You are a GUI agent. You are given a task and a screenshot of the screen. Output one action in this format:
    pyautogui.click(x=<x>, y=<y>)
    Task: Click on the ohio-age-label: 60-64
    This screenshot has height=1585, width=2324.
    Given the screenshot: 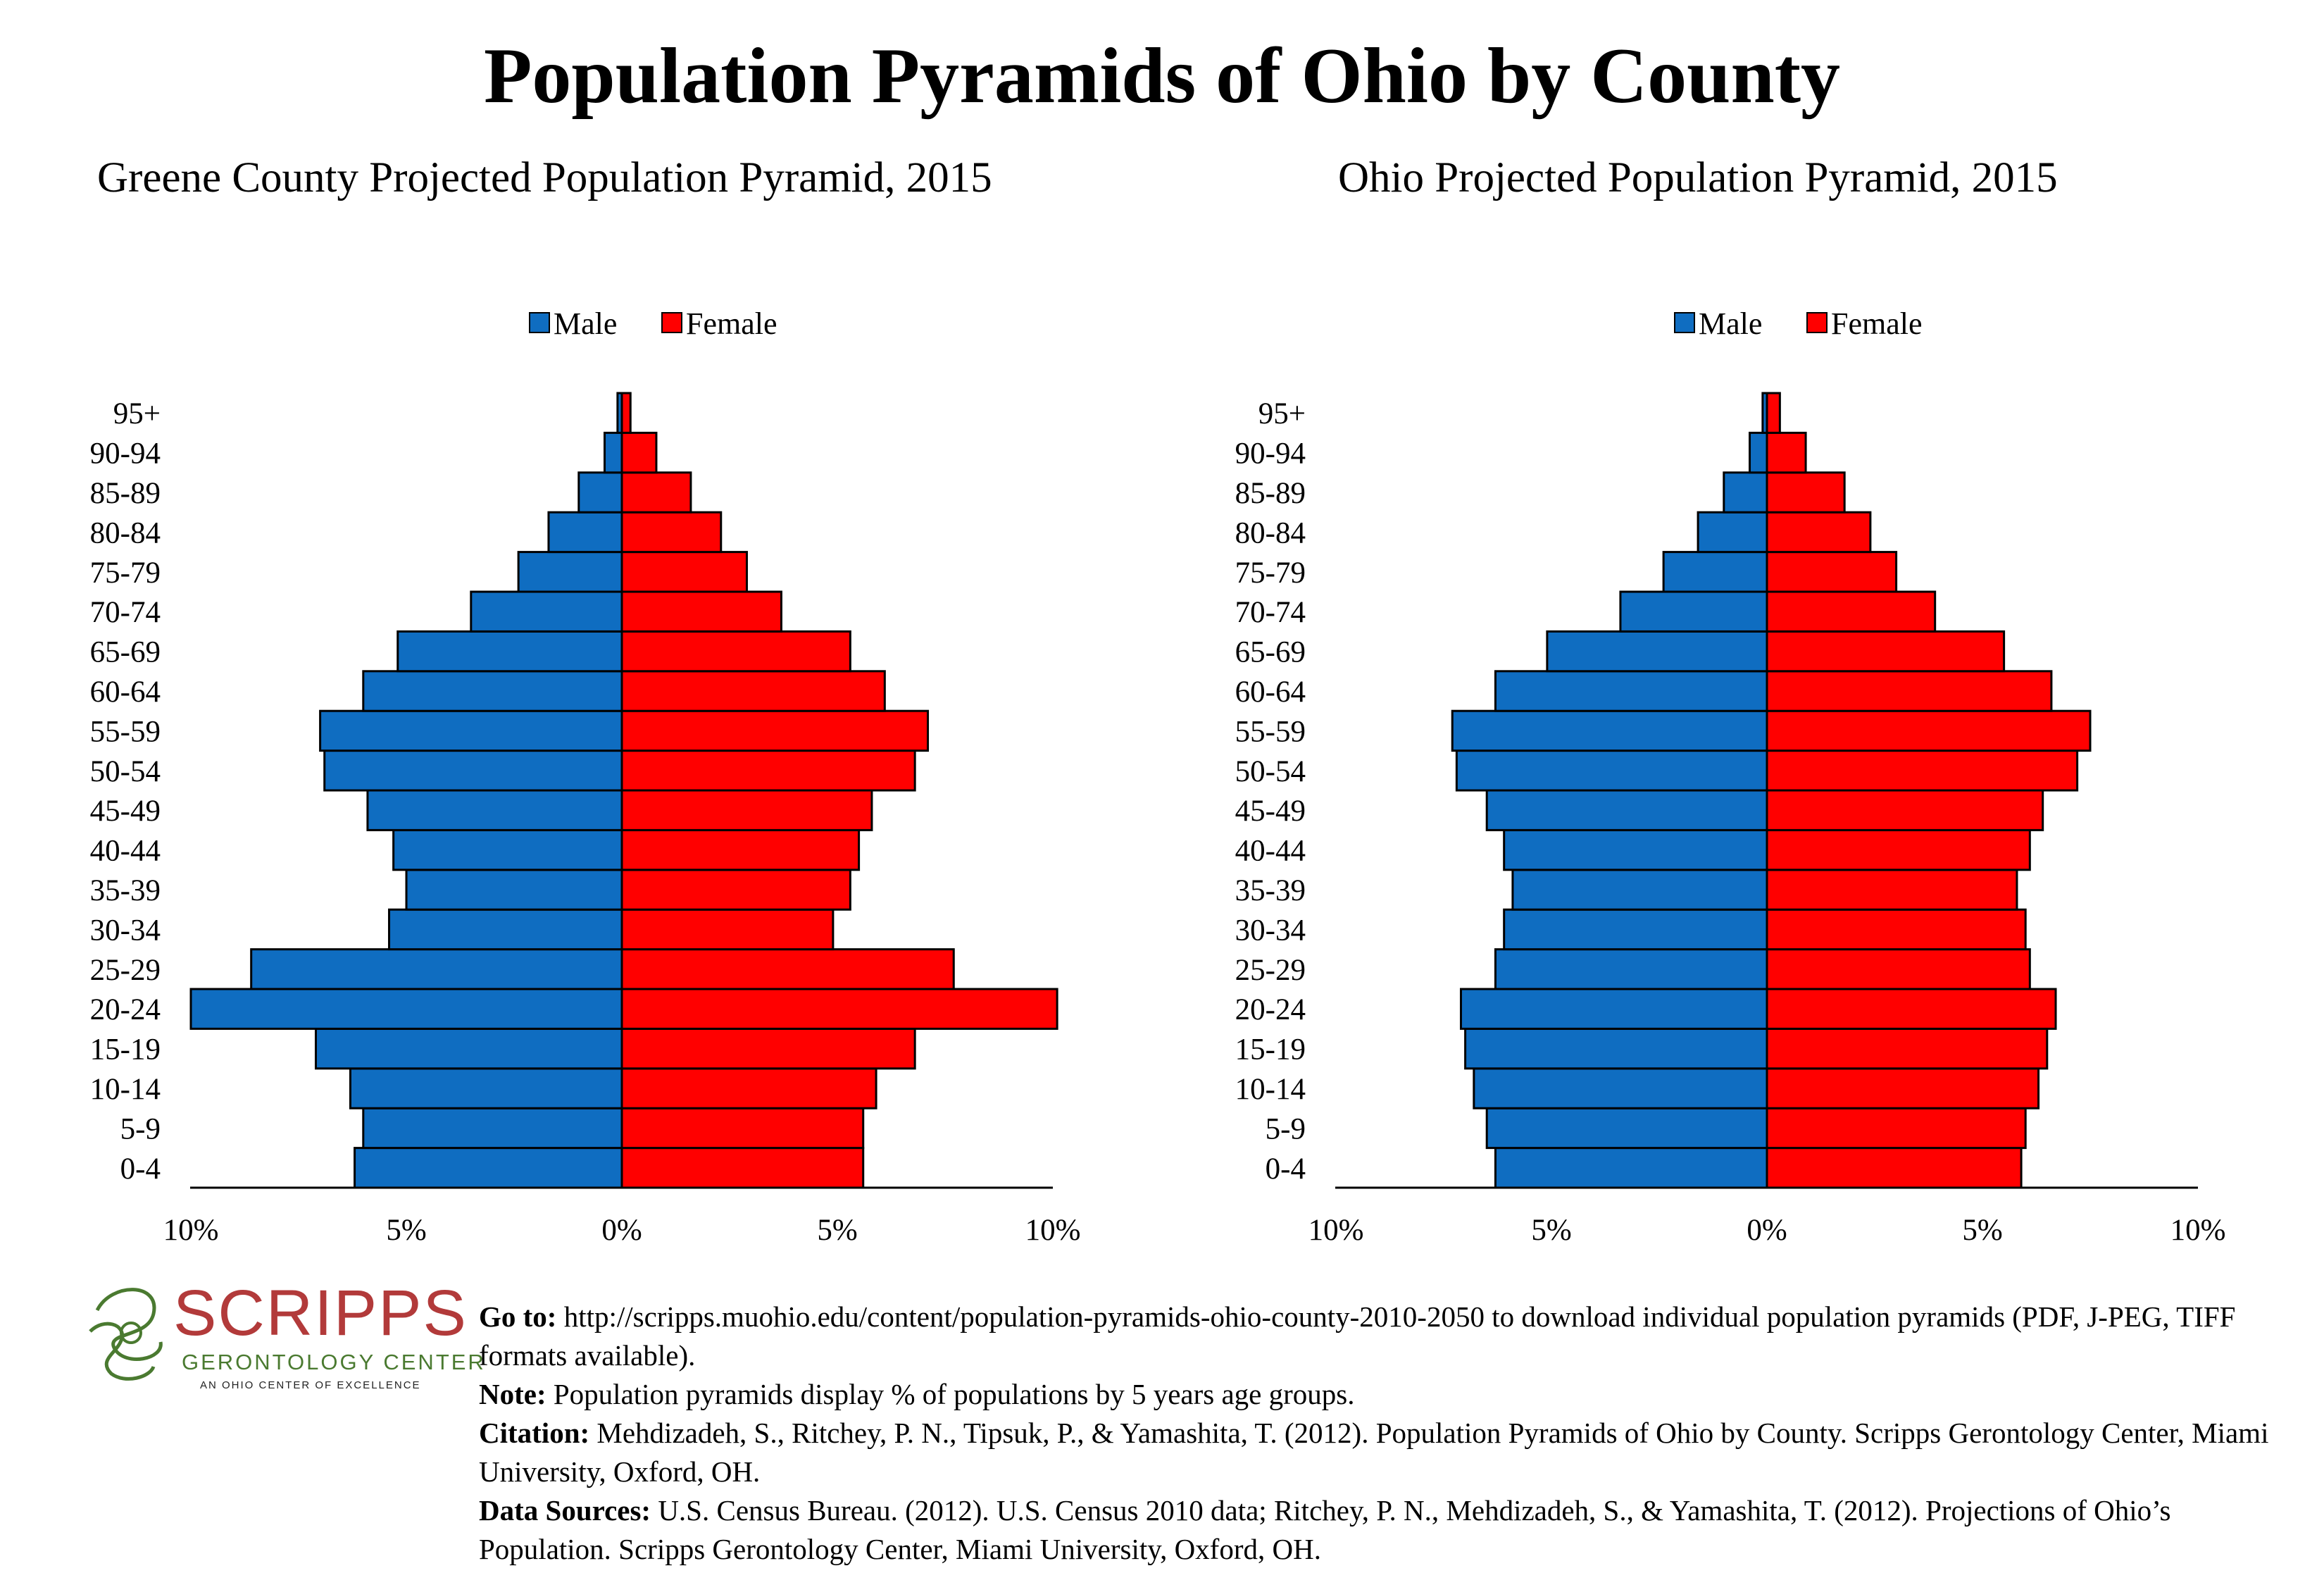 What is the action you would take?
    pyautogui.click(x=1270, y=692)
    